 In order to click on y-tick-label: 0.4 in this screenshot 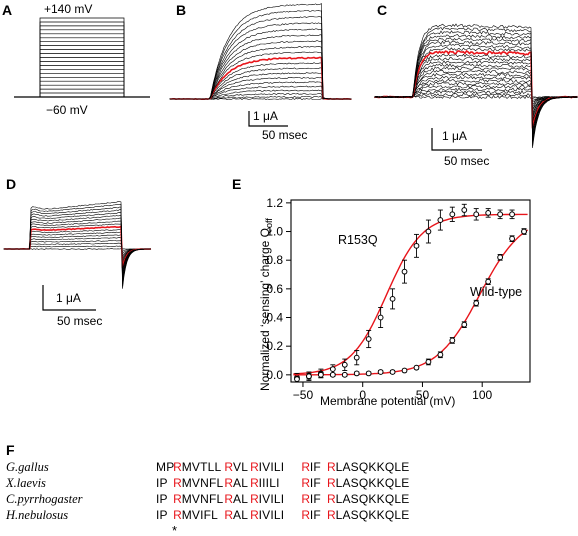, I will do `click(274, 318)`.